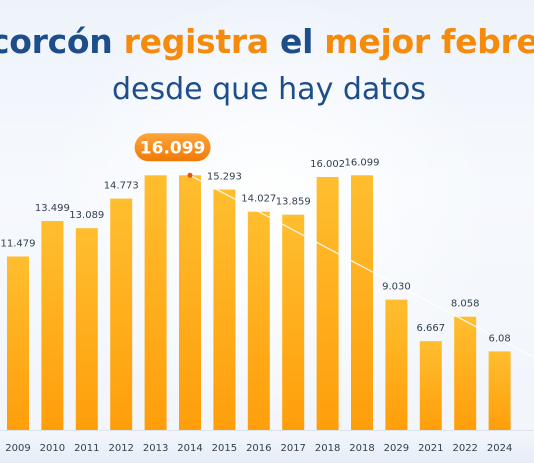 This screenshot has height=463, width=534. I want to click on data-label-2: 13.089, so click(86, 215).